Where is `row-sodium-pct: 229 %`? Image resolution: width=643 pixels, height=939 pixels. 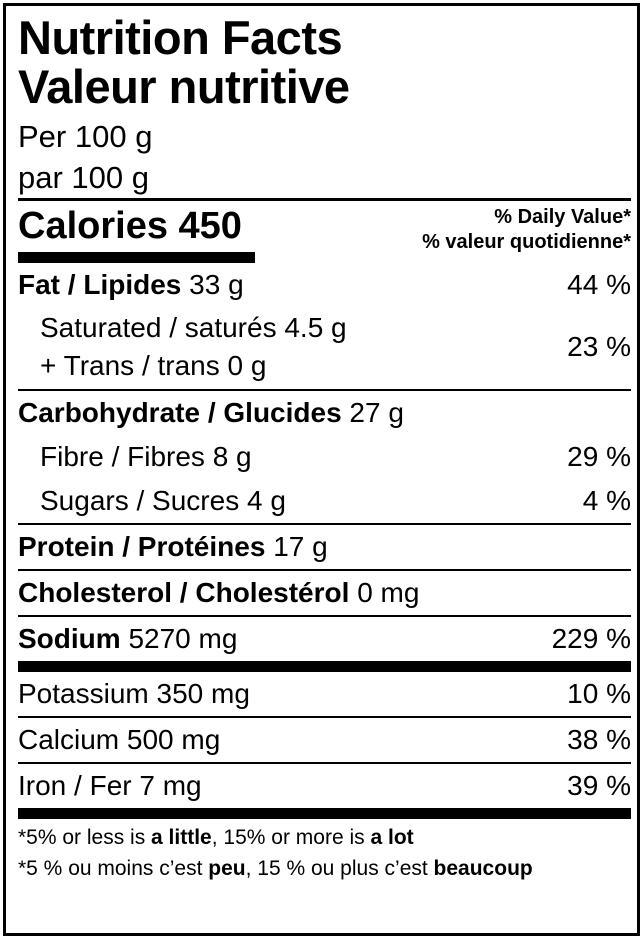
row-sodium-pct: 229 % is located at coordinates (591, 638).